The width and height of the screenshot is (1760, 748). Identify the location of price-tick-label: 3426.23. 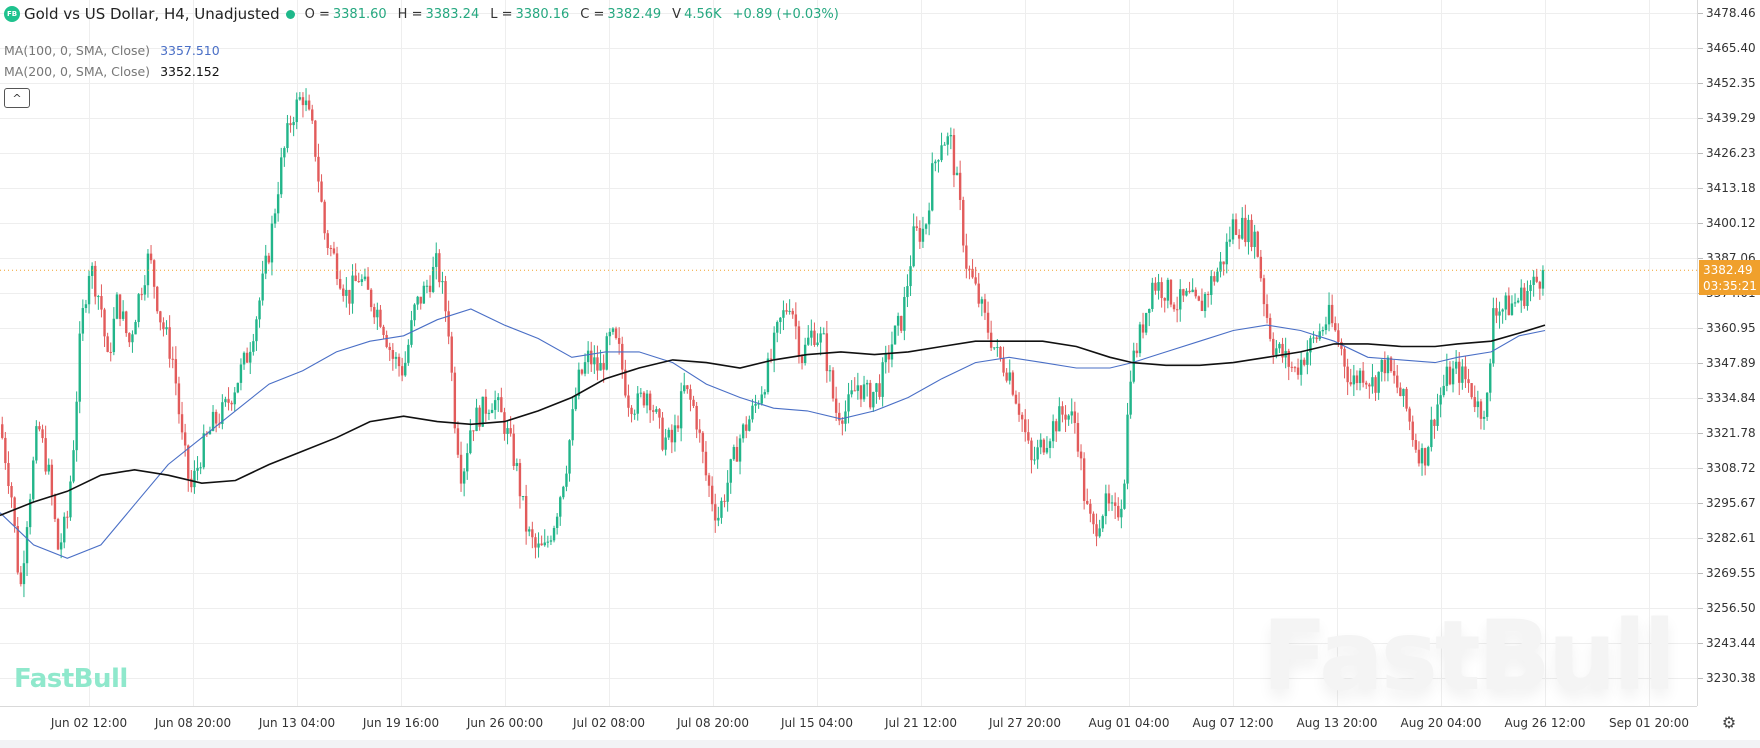
(1731, 153).